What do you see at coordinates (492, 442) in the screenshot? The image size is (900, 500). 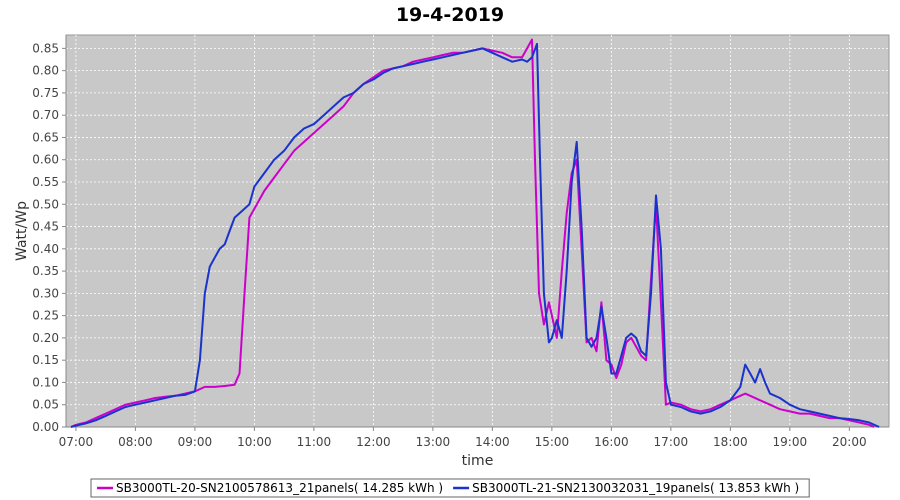 I see `x-tick-label: 14:00` at bounding box center [492, 442].